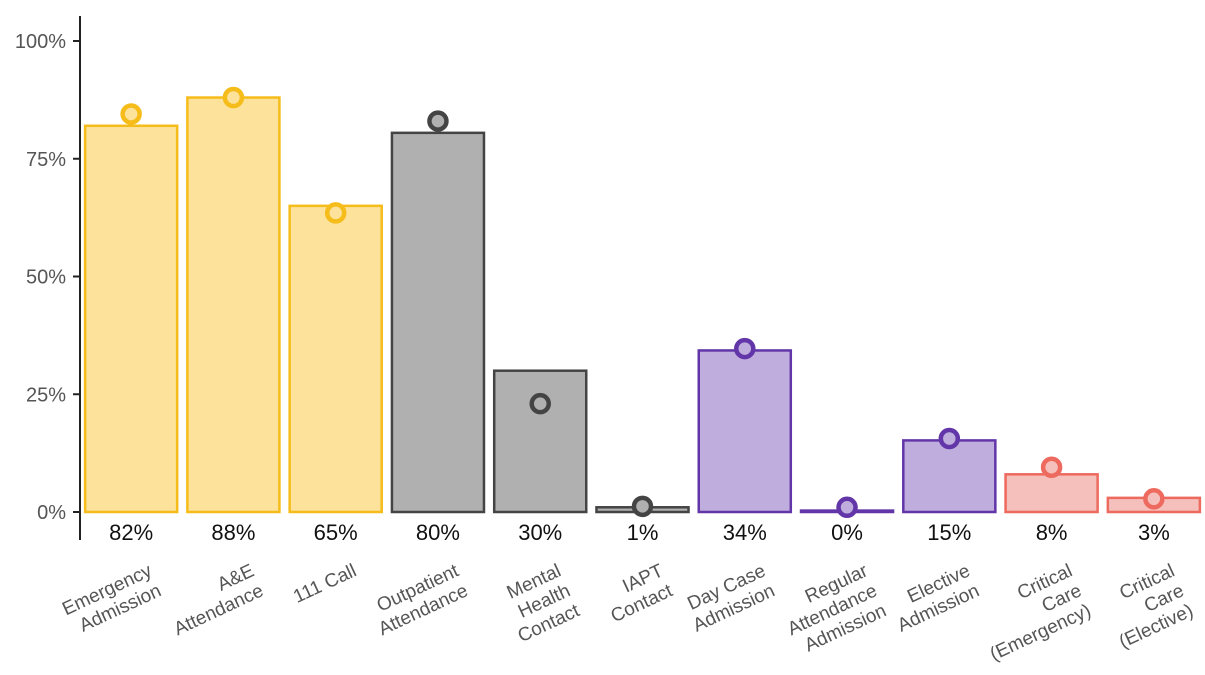  I want to click on value-labels: 82% 88% 65% 80% 30% 1% 34% 0% 15% 8% 3%, so click(639, 532).